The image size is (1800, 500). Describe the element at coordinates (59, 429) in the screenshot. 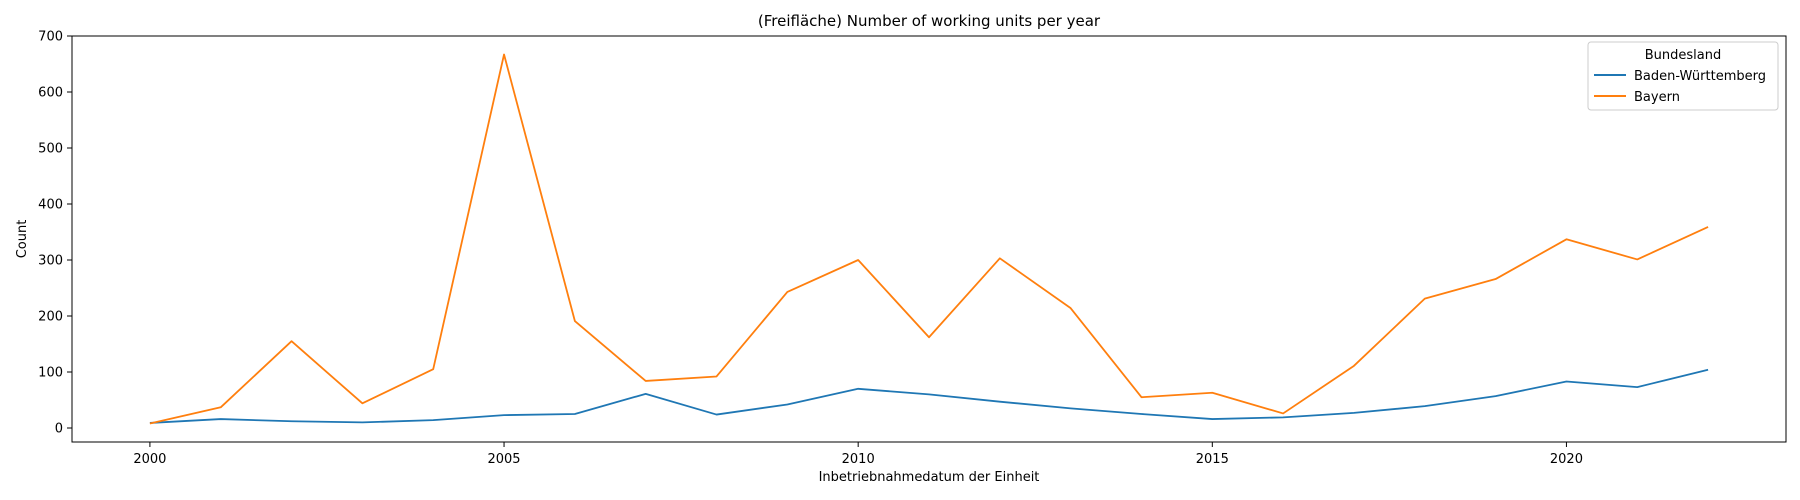

I see `y-tick-label: 0` at that location.